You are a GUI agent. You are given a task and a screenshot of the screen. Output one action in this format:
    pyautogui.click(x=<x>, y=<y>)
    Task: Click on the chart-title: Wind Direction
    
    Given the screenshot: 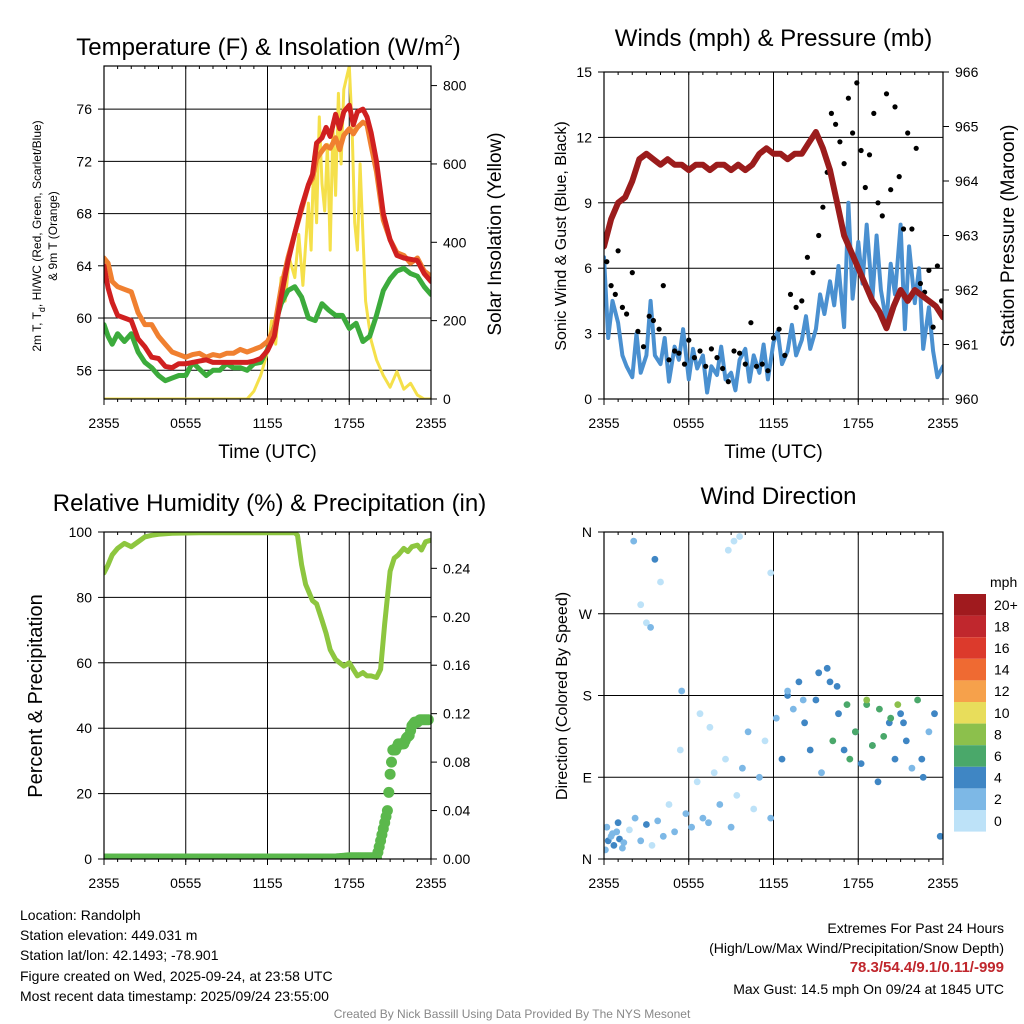 What is the action you would take?
    pyautogui.click(x=778, y=496)
    